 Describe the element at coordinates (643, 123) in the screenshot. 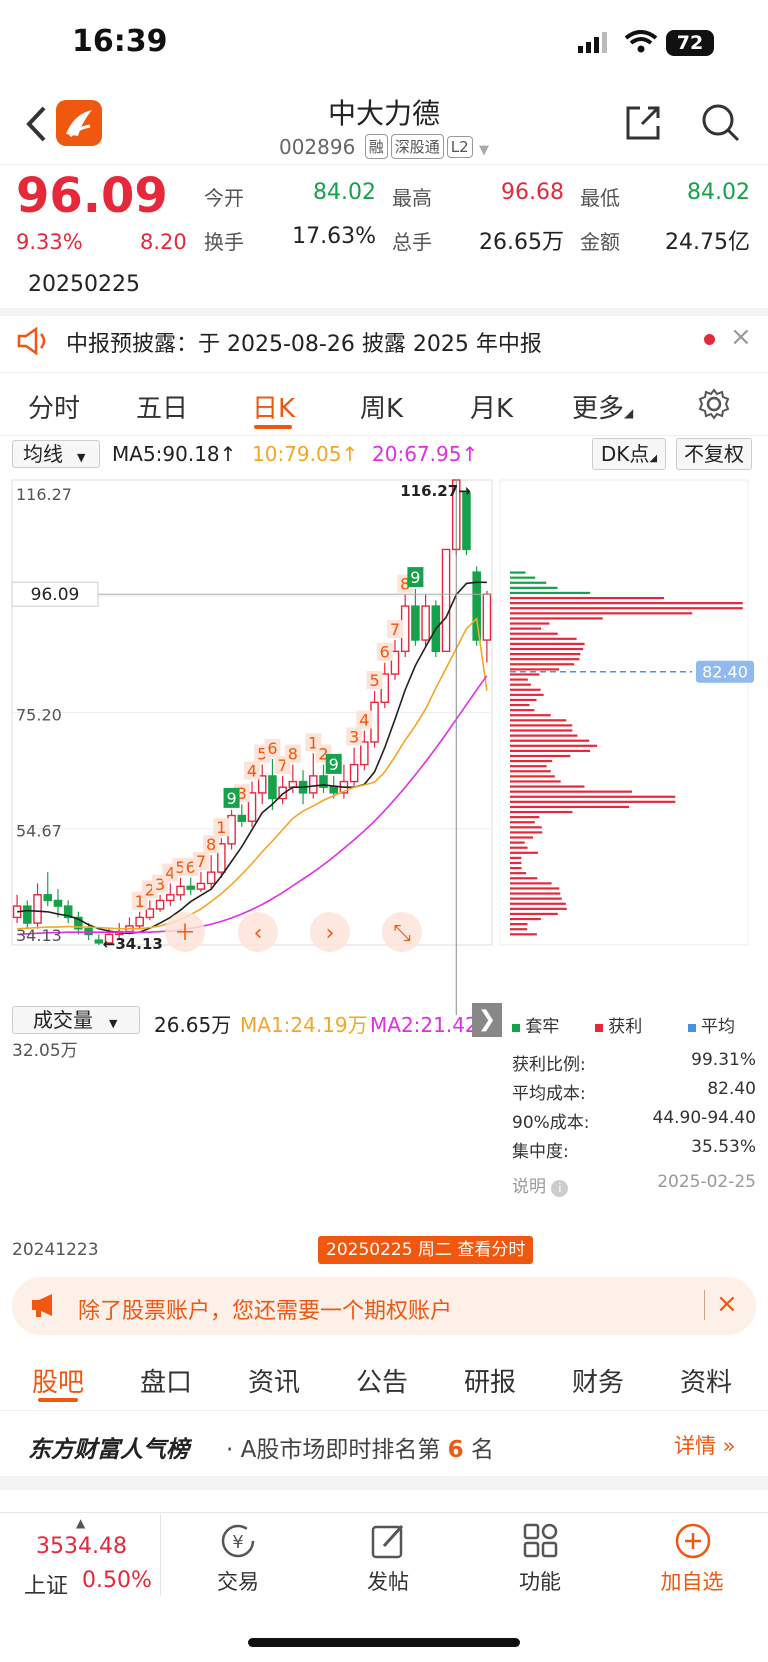

I see `share-icon` at that location.